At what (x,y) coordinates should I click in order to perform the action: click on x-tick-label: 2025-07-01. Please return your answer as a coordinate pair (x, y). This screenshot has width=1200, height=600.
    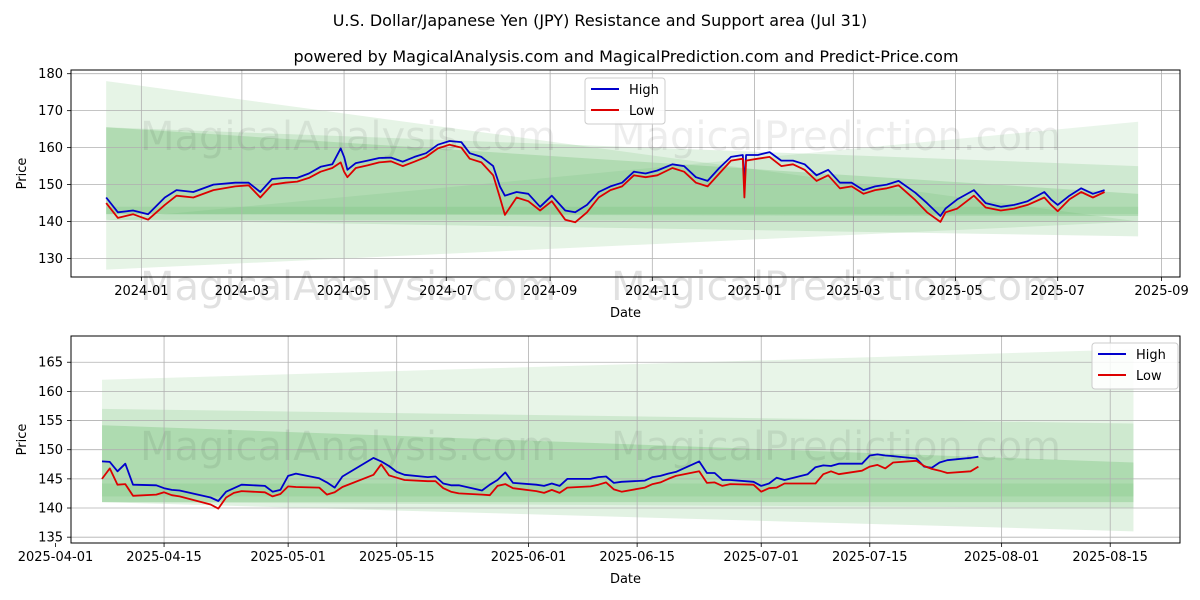
    Looking at the image, I should click on (761, 557).